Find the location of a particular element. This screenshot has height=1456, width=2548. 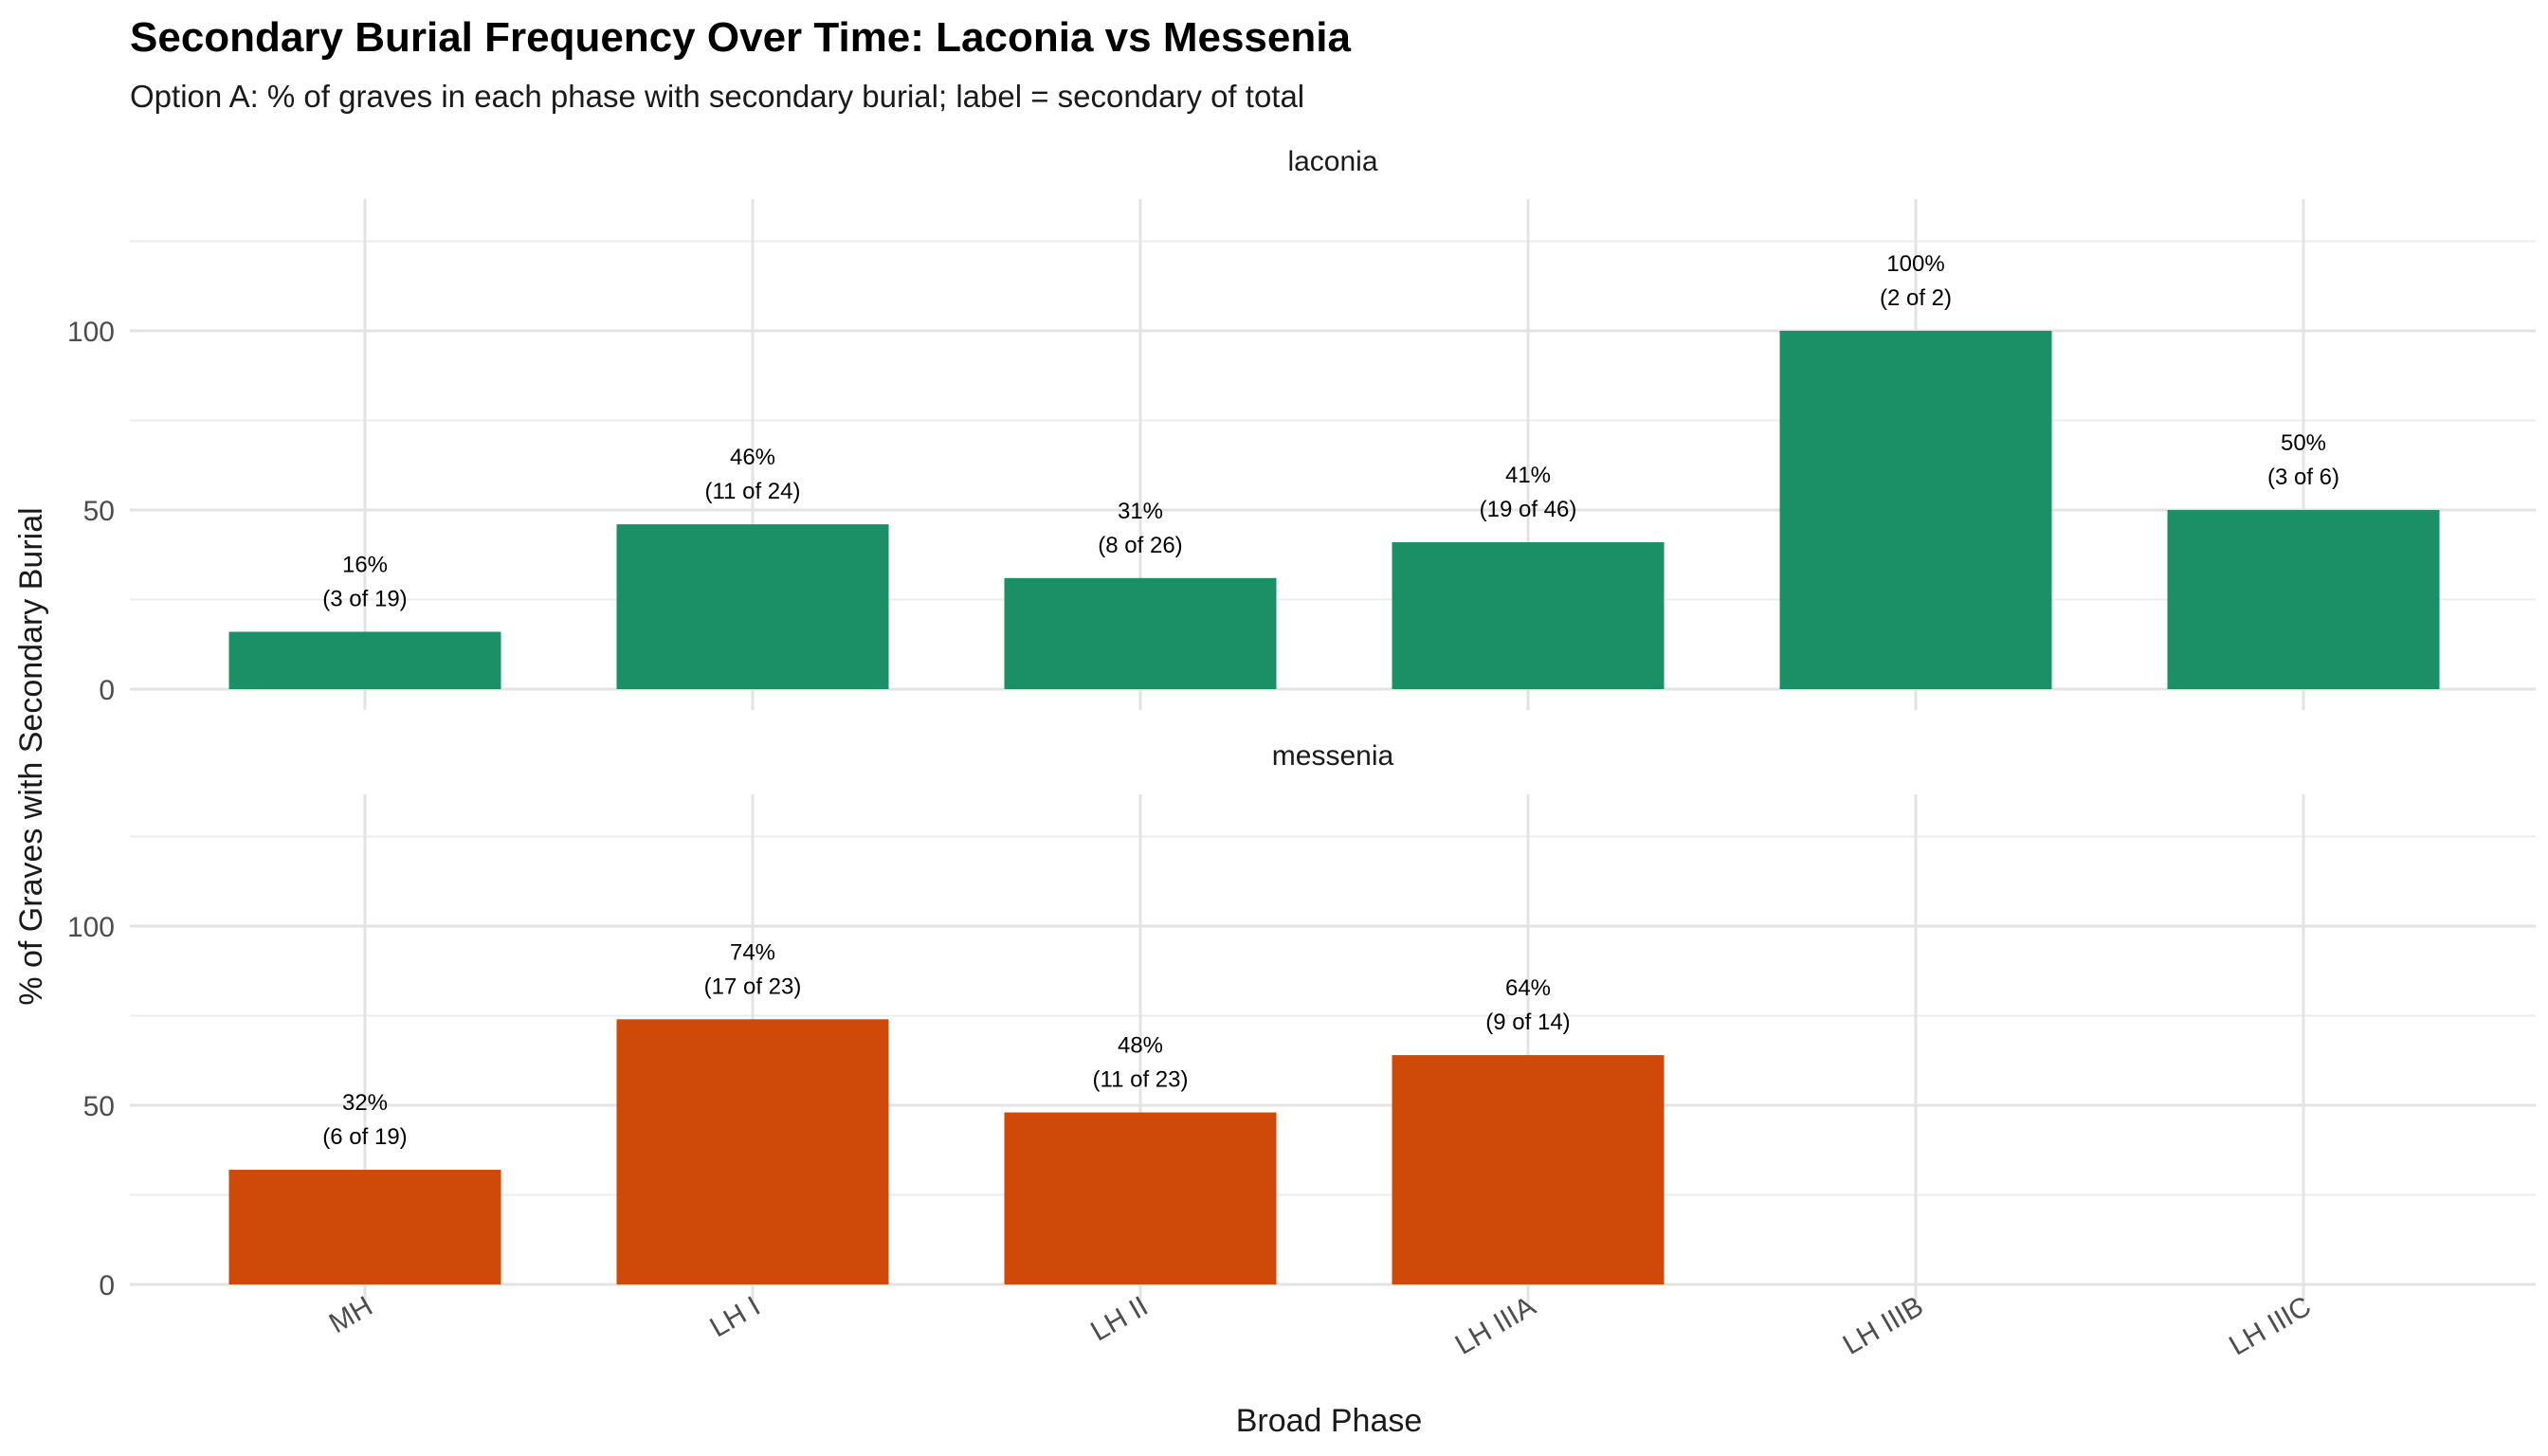

bar-percent-label: 46% is located at coordinates (752, 457).